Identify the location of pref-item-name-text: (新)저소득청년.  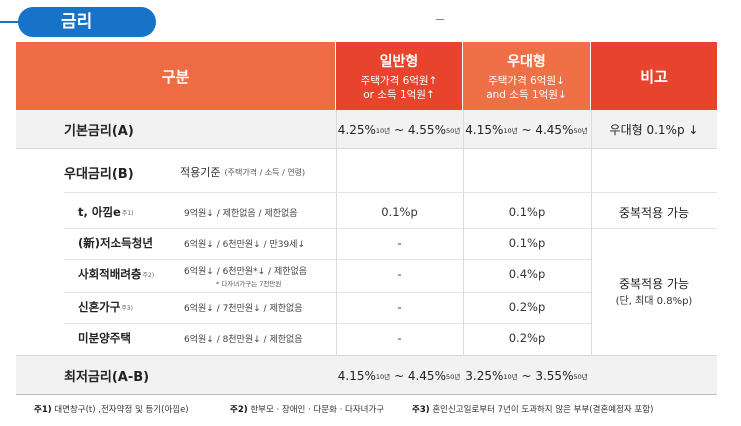
(115, 243).